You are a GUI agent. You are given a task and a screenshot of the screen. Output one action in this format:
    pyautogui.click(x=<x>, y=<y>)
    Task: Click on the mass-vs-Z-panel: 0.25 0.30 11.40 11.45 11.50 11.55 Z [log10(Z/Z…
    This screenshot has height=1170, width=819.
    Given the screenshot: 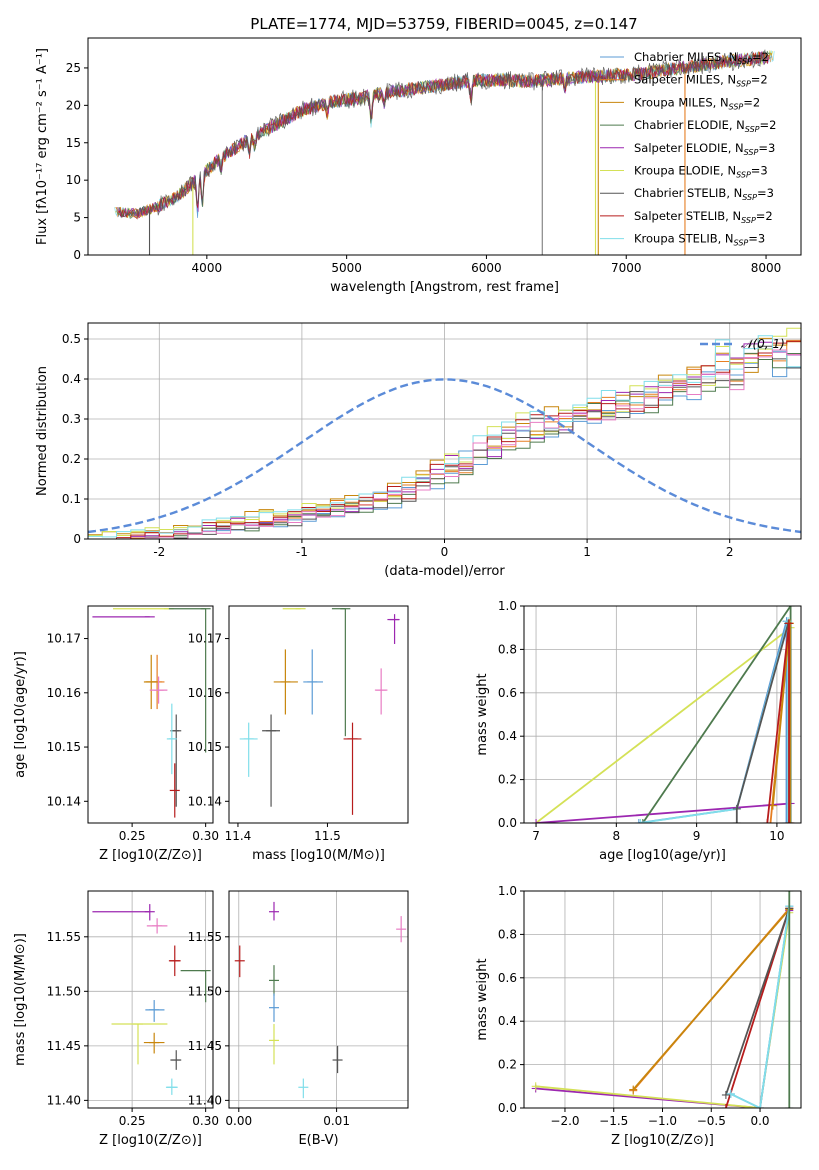 What is the action you would take?
    pyautogui.click(x=116, y=1019)
    